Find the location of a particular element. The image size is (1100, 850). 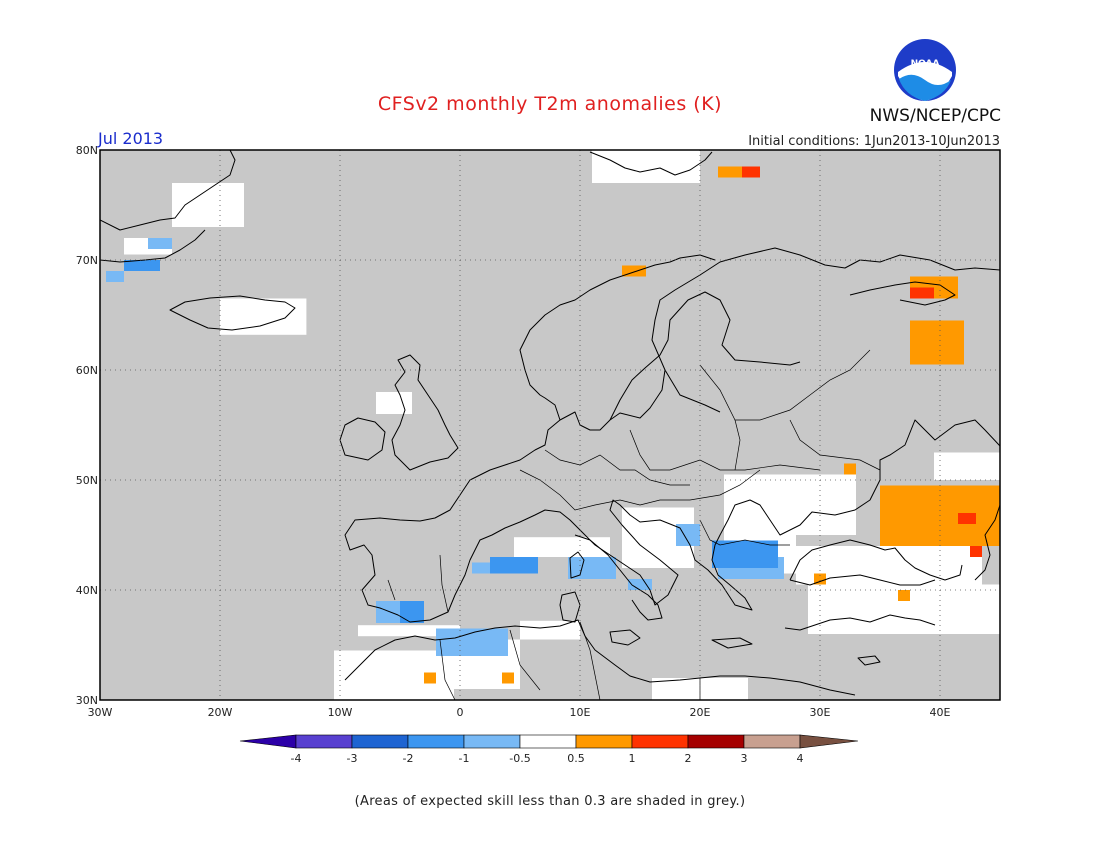

legend-label-4: 4 is located at coordinates (800, 758).